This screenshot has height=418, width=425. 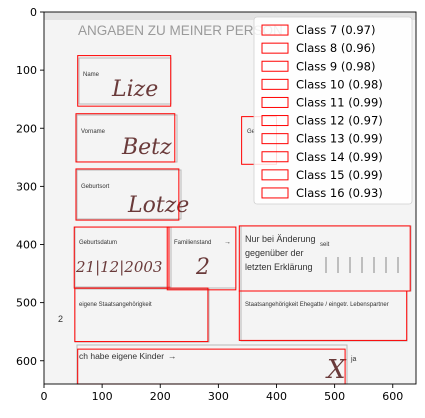 I want to click on legend-label: Class 11 (0.99), so click(x=339, y=102).